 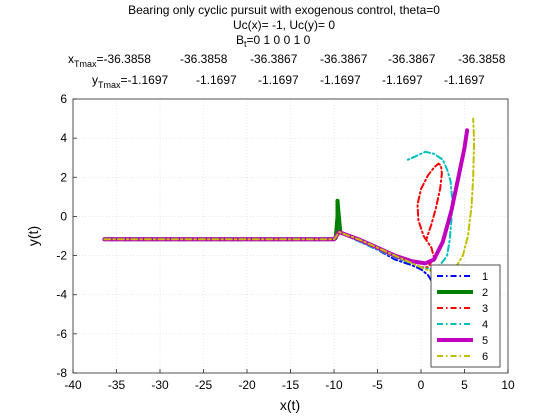 What do you see at coordinates (71, 59) in the screenshot?
I see `xtmax-symbol: x` at bounding box center [71, 59].